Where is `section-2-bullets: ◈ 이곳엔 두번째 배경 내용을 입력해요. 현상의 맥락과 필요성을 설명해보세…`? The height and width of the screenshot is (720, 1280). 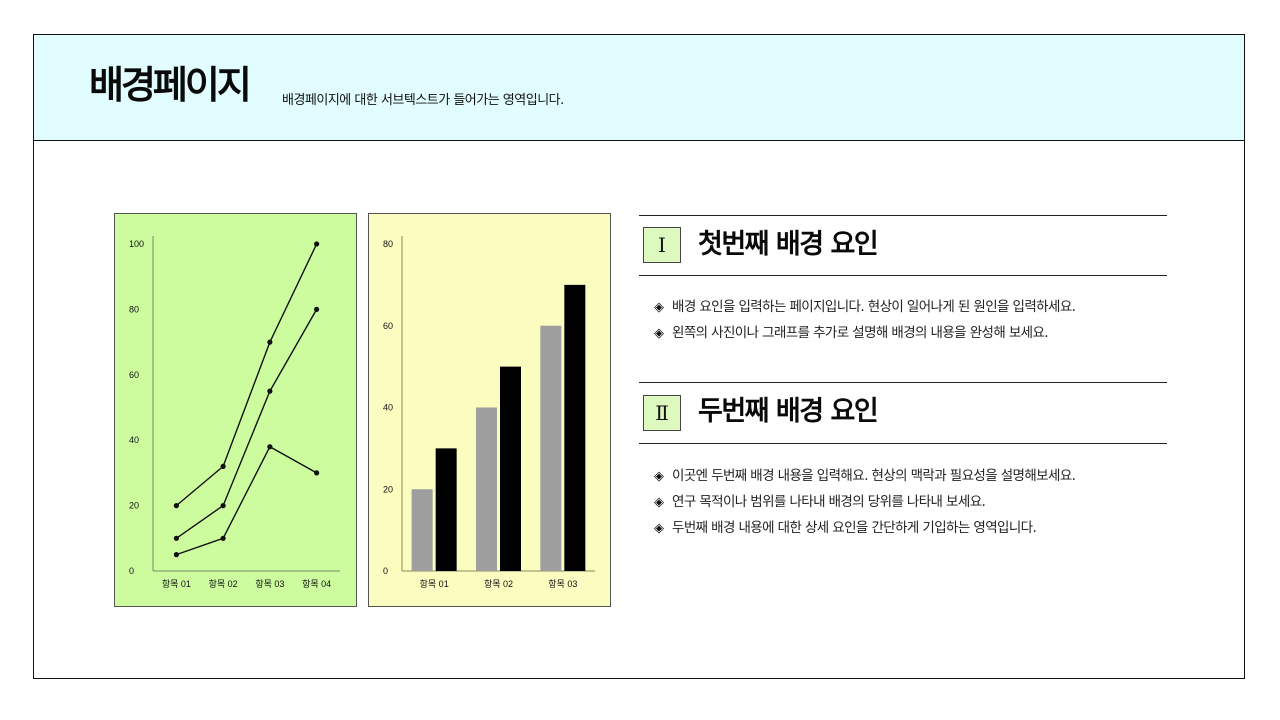 section-2-bullets: ◈ 이곳엔 두번째 배경 내용을 입력해요. 현상의 맥락과 필요성을 설명해보세… is located at coordinates (865, 505).